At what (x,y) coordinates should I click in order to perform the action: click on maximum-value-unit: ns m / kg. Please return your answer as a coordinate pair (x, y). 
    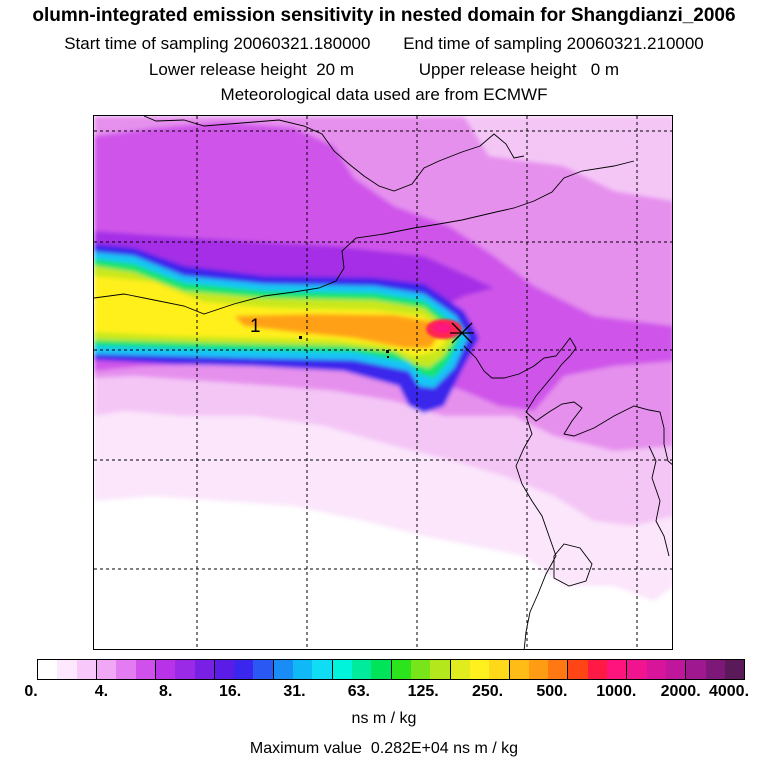
    Looking at the image, I should click on (486, 748).